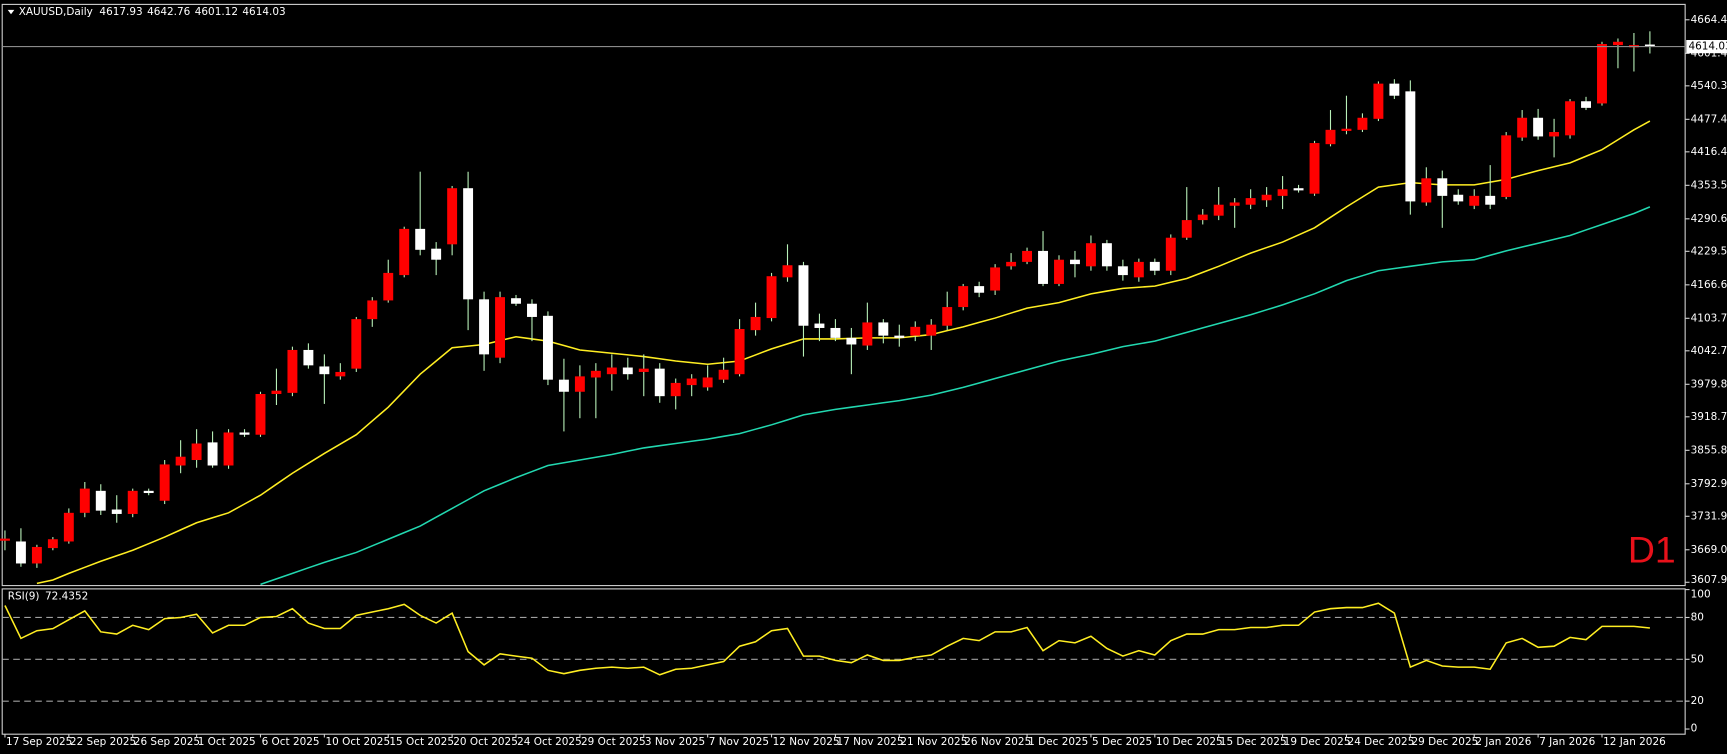  Describe the element at coordinates (1697, 701) in the screenshot. I see `y-tick-label: 20` at that location.